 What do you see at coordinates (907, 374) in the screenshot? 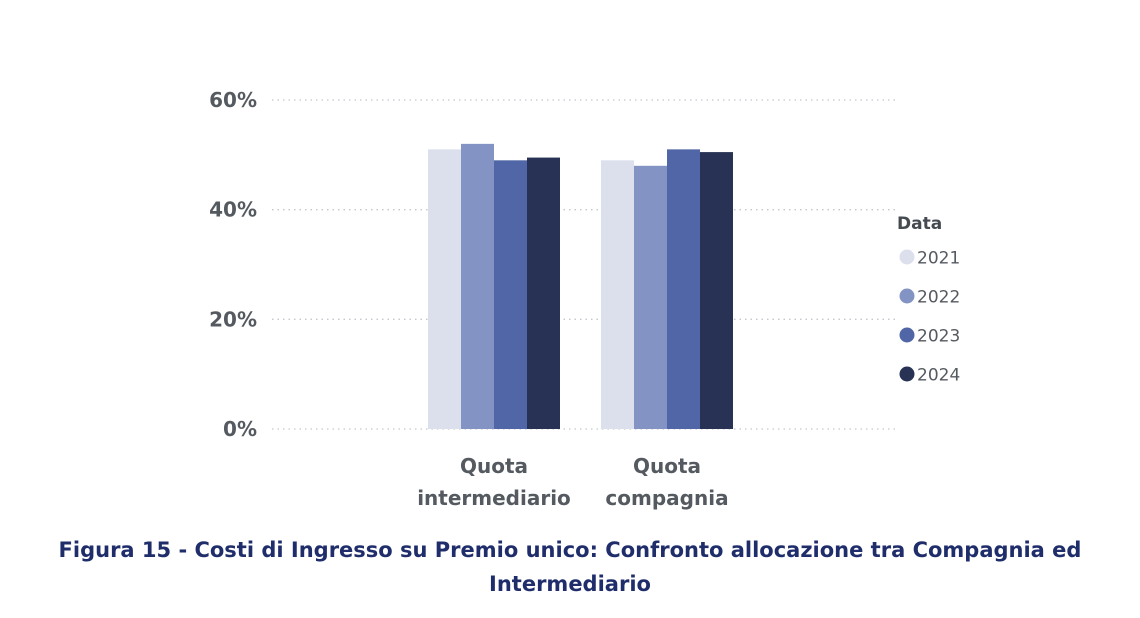
I see `legend-marker-2024` at bounding box center [907, 374].